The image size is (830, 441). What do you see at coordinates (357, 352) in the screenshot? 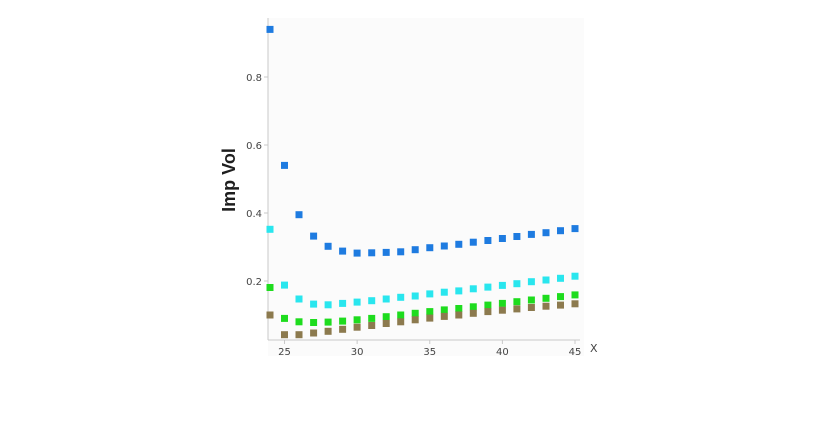
I see `x-tick-label: 30` at bounding box center [357, 352].